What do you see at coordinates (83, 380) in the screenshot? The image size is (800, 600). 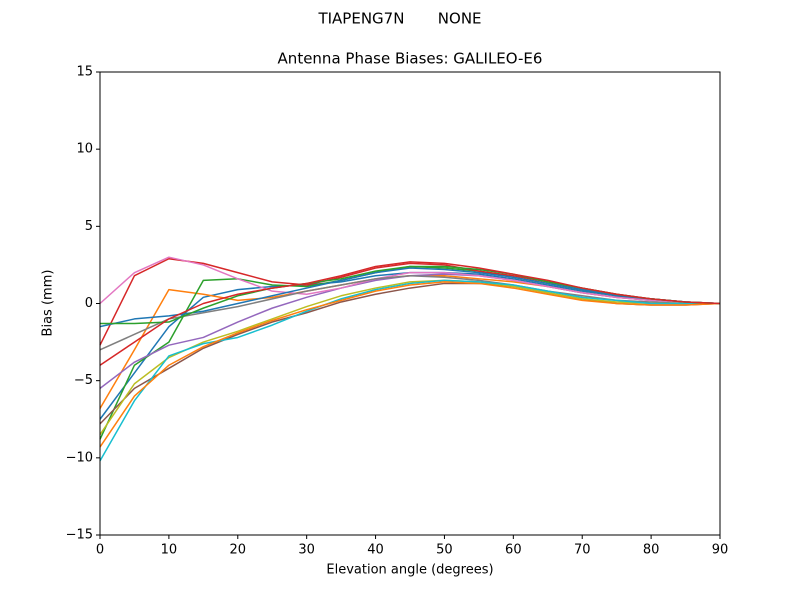 I see `y-tick-label: −5` at bounding box center [83, 380].